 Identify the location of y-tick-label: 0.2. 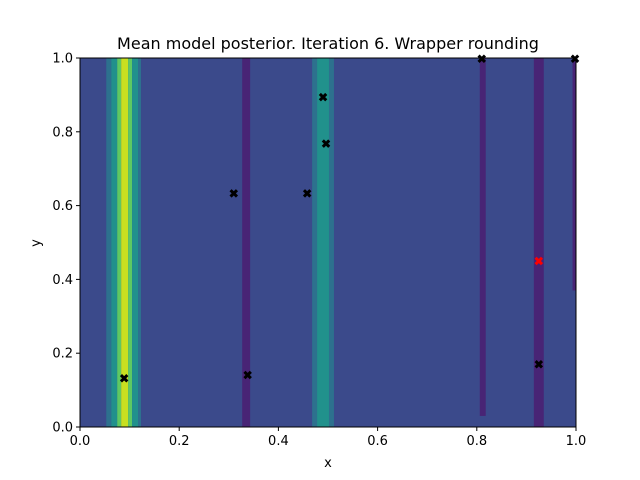
(62, 354).